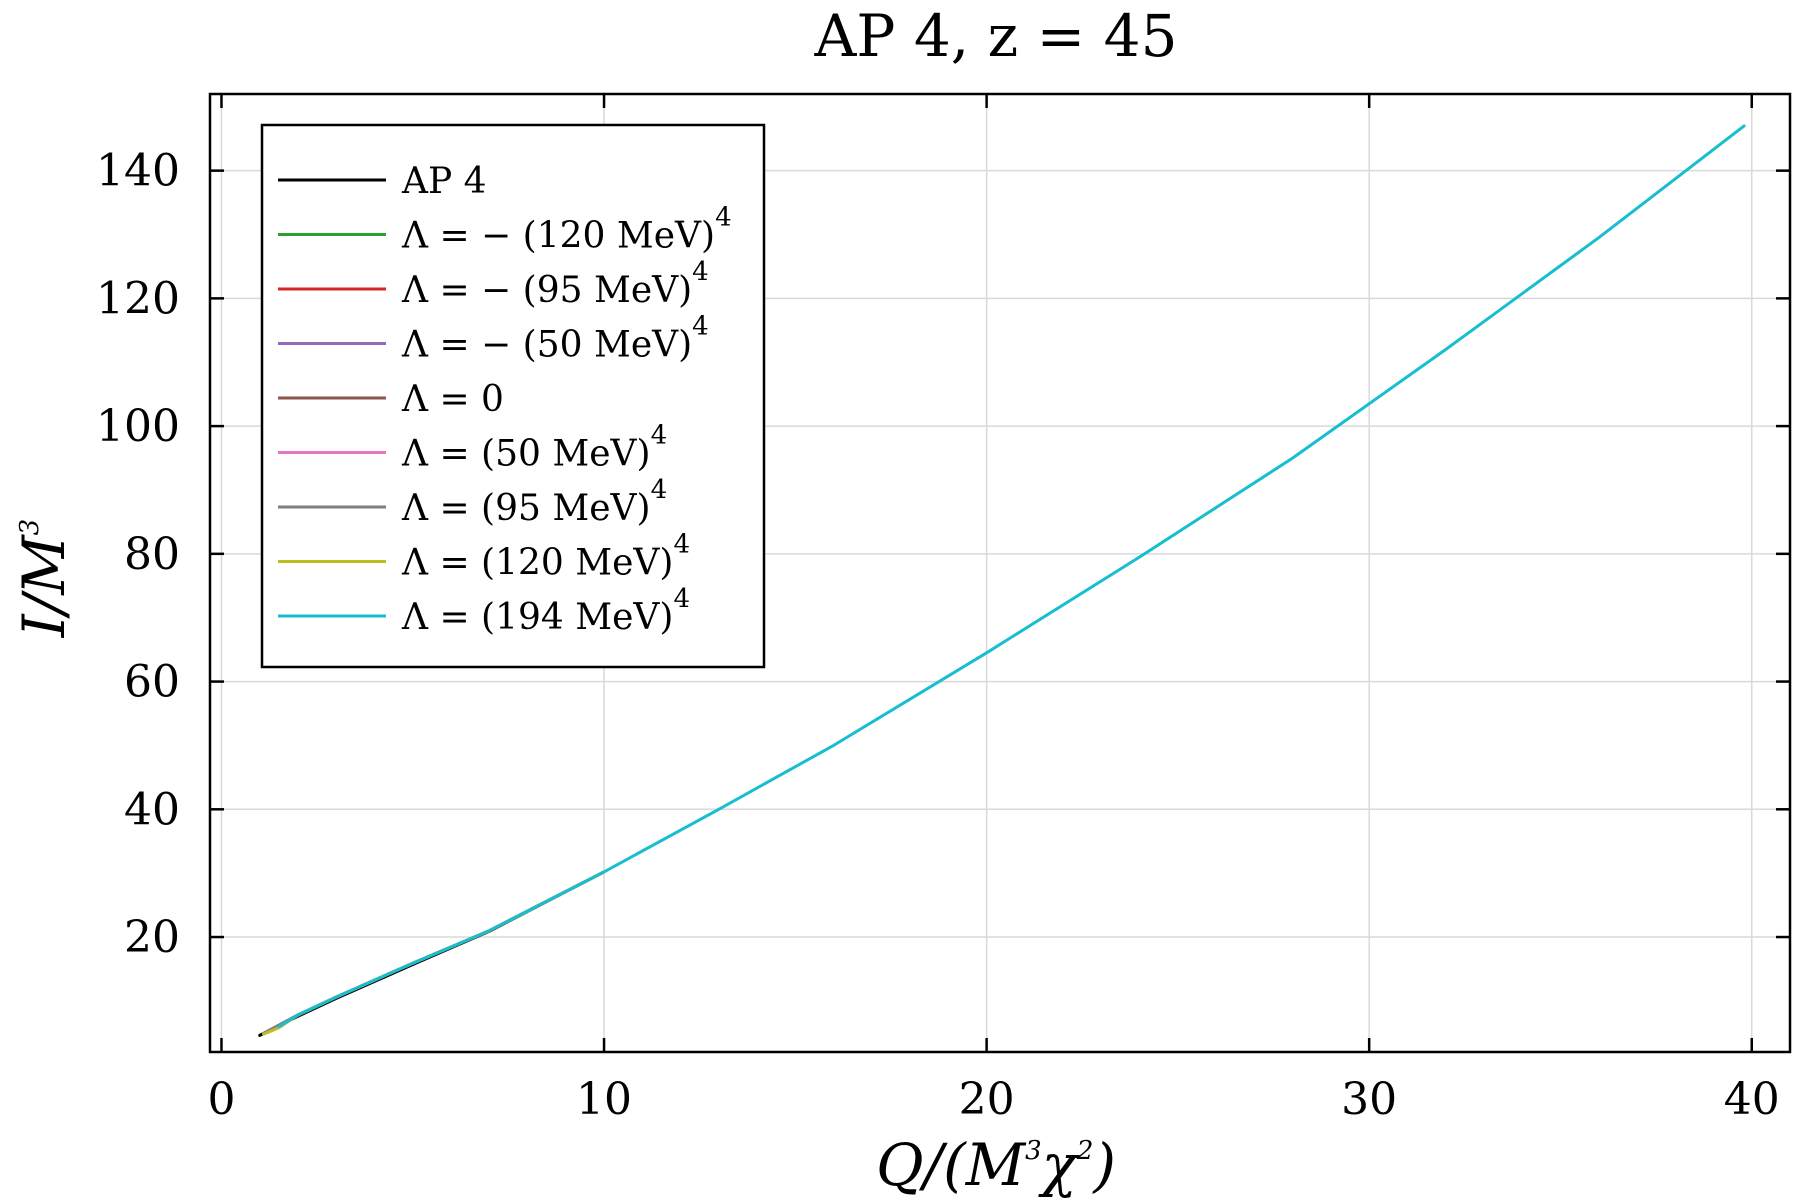  I want to click on legend-item: Λ = (95 MeV)4, so click(472, 502).